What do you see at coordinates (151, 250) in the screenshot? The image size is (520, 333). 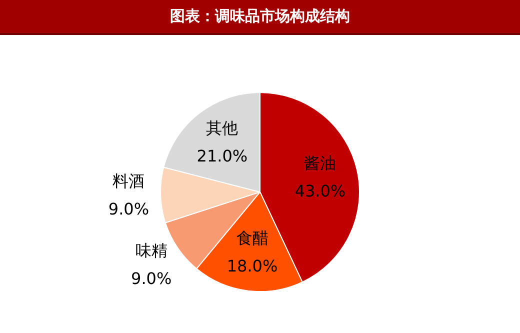 I see `slice-label: 味精` at bounding box center [151, 250].